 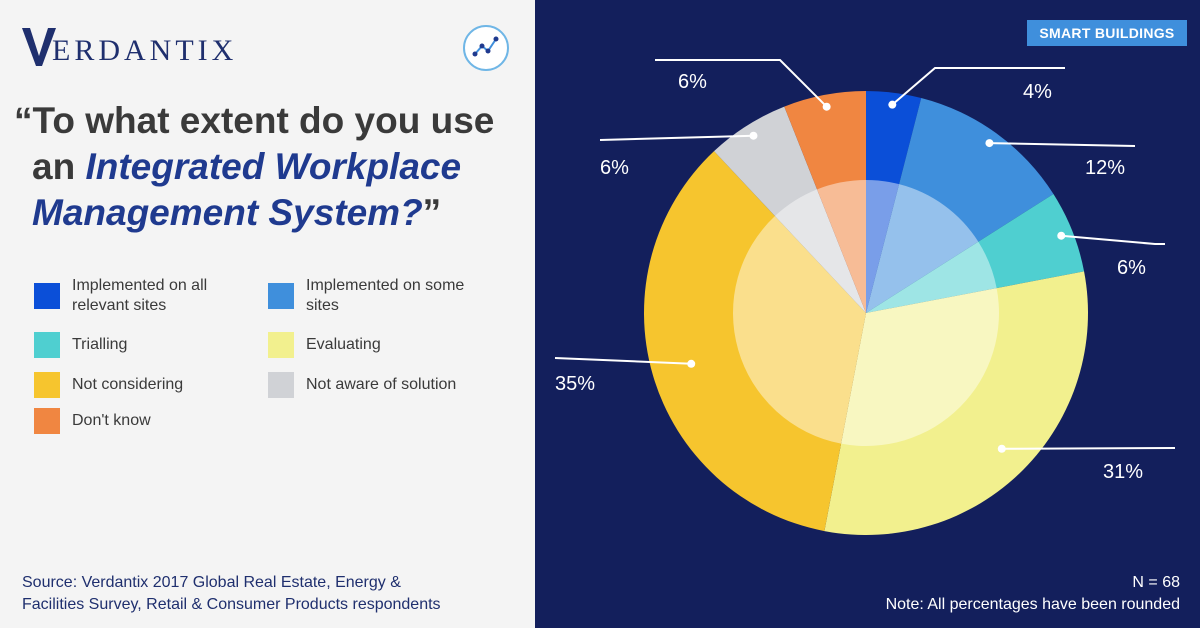 What do you see at coordinates (385, 295) in the screenshot?
I see `legend-label: Implemented on some sites` at bounding box center [385, 295].